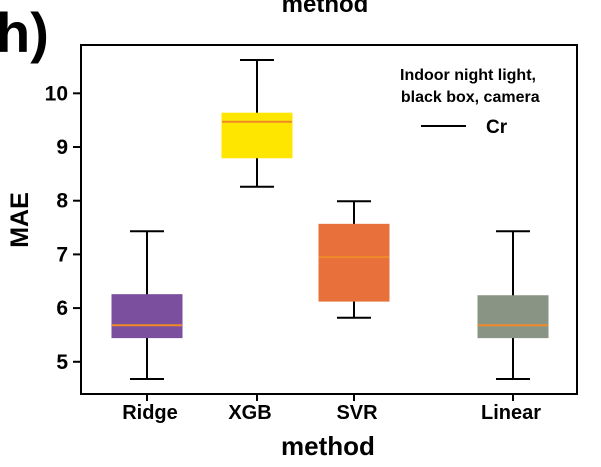  I want to click on y-tick-label: 5, so click(62, 362).